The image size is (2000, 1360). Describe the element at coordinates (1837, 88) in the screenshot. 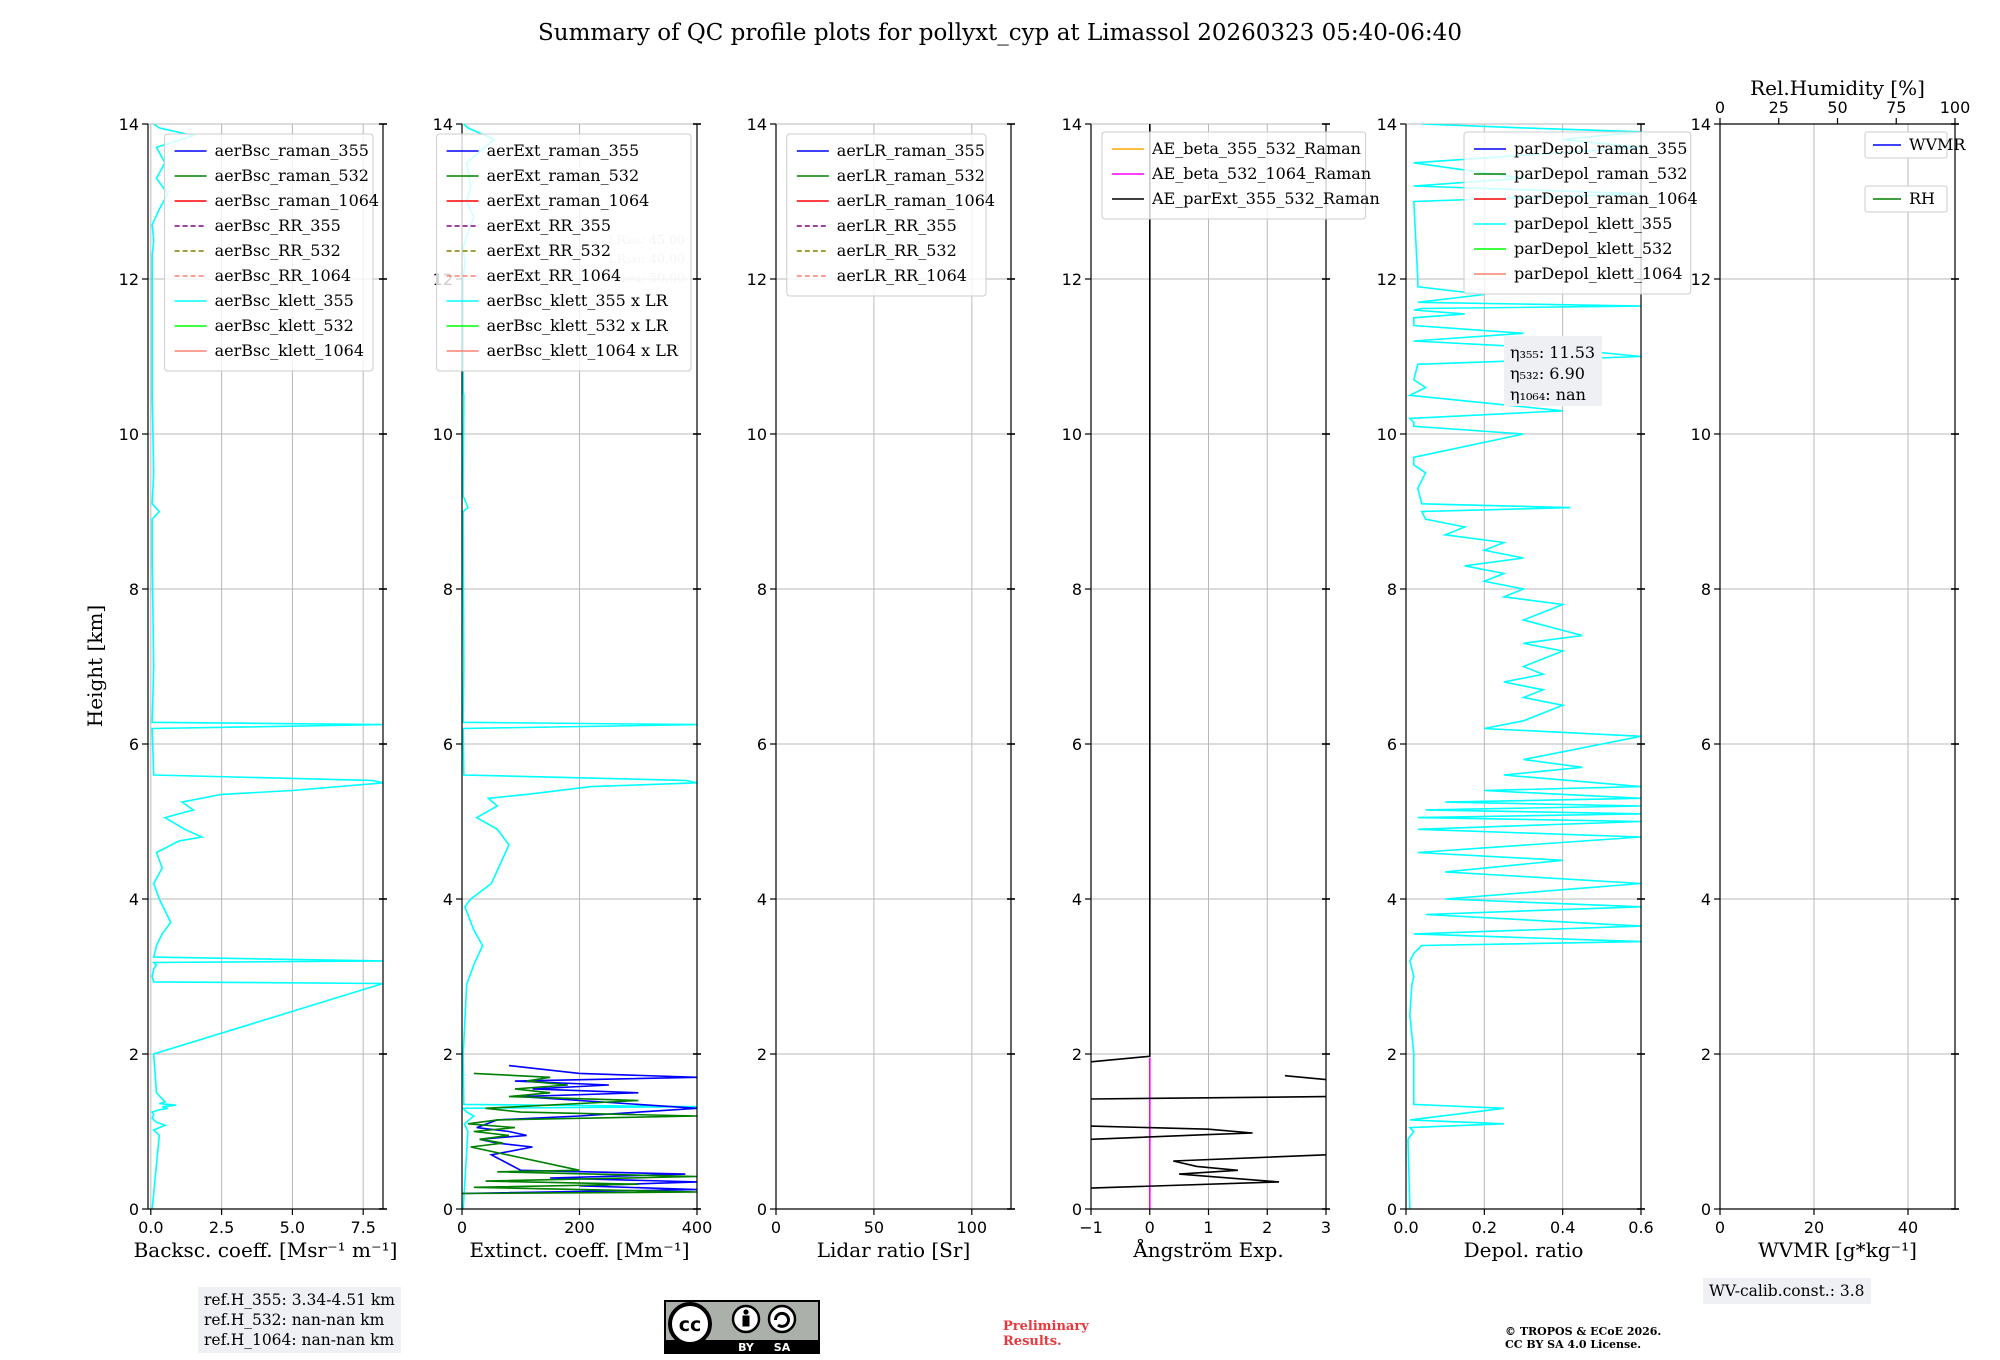

I see `wv-top-xlabel: Rel.Humidity [%]` at that location.